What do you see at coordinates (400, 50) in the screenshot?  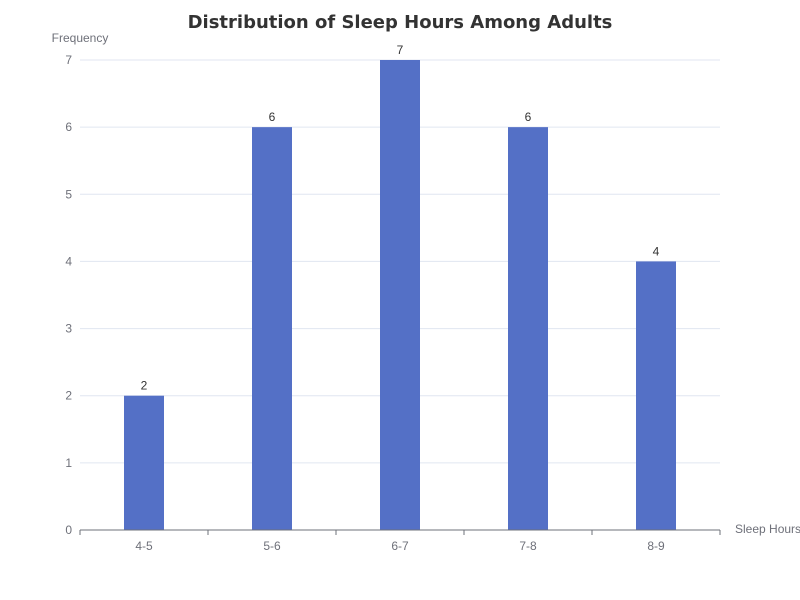 I see `data-label: 7` at bounding box center [400, 50].